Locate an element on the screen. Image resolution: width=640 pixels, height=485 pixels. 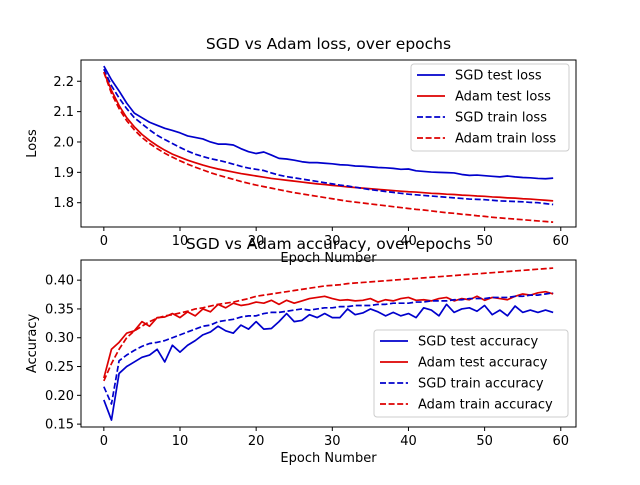
legend-entry-label: Adam test accuracy is located at coordinates (483, 363).